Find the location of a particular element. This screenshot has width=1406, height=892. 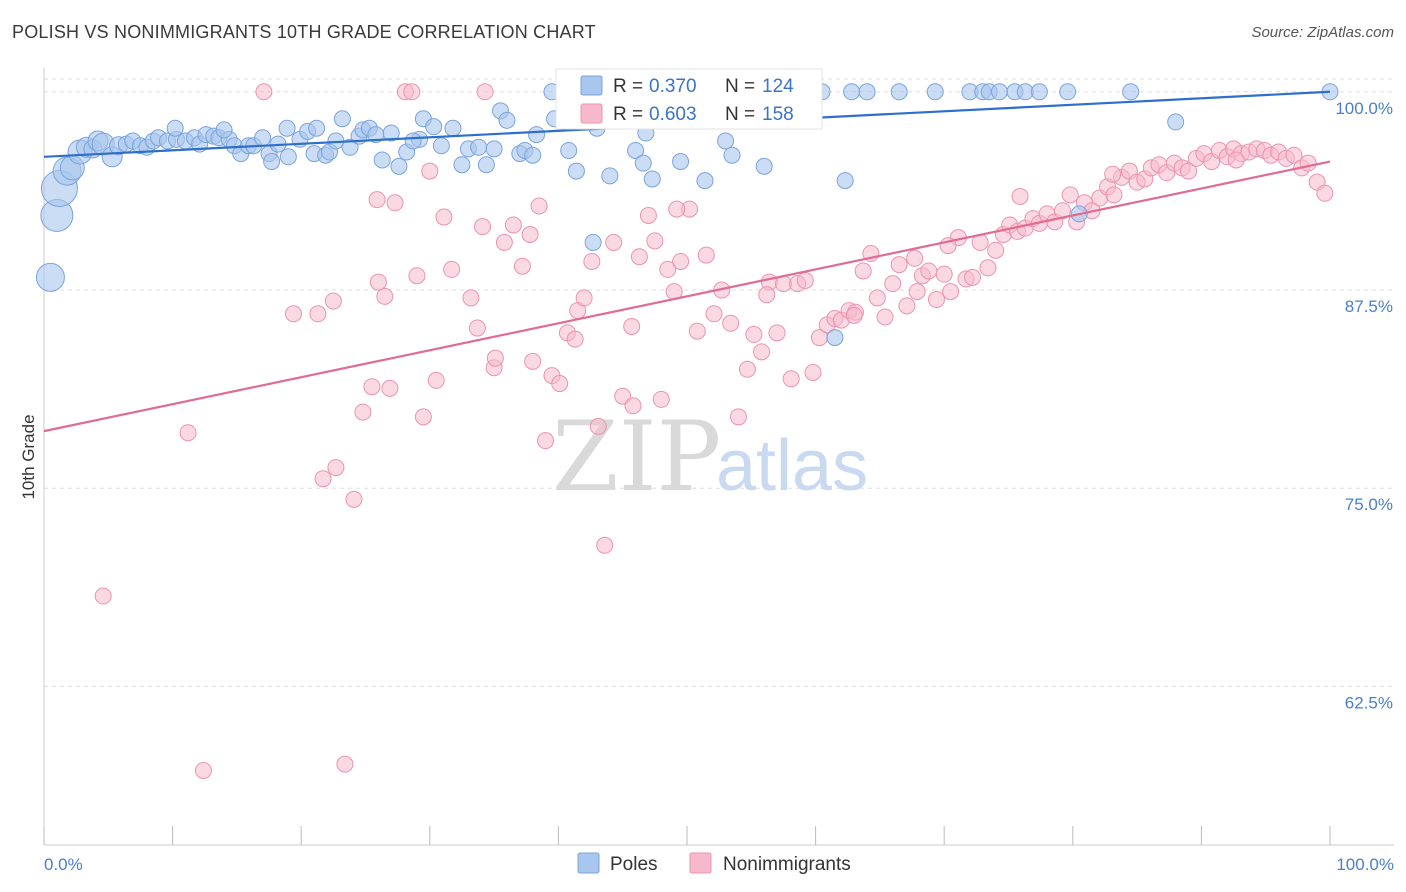

nonimmigrants-r-value: 0.603 is located at coordinates (673, 114).